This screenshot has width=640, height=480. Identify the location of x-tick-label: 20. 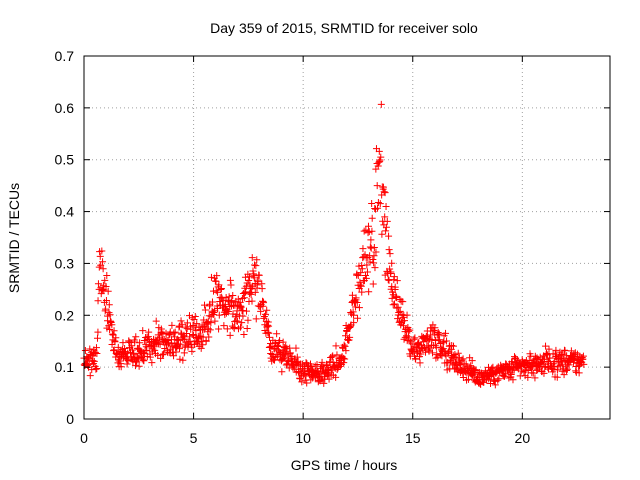
(523, 438).